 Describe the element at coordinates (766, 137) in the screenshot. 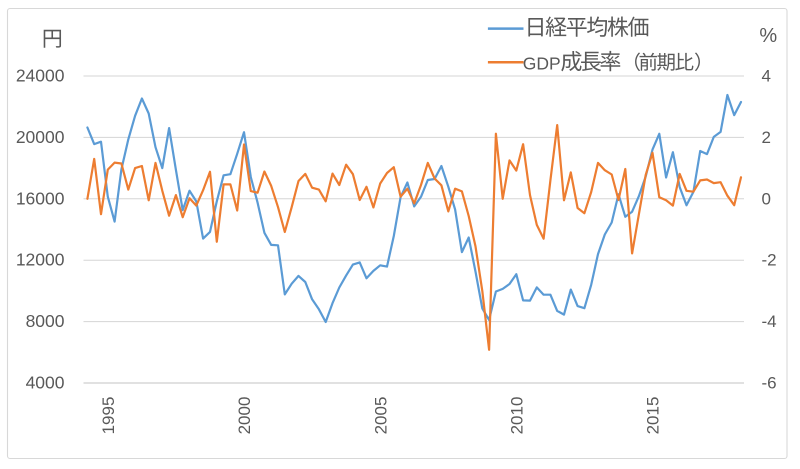

I see `svg-text: 2` at that location.